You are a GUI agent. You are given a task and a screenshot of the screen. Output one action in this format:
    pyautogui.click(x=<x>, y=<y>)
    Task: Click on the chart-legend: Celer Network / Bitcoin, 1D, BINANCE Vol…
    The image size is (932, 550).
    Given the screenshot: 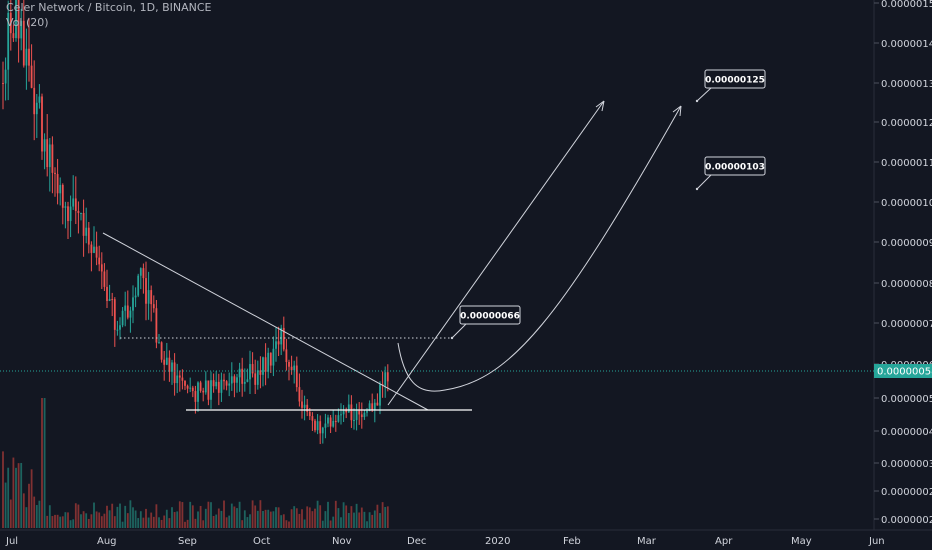 What is the action you would take?
    pyautogui.click(x=109, y=15)
    